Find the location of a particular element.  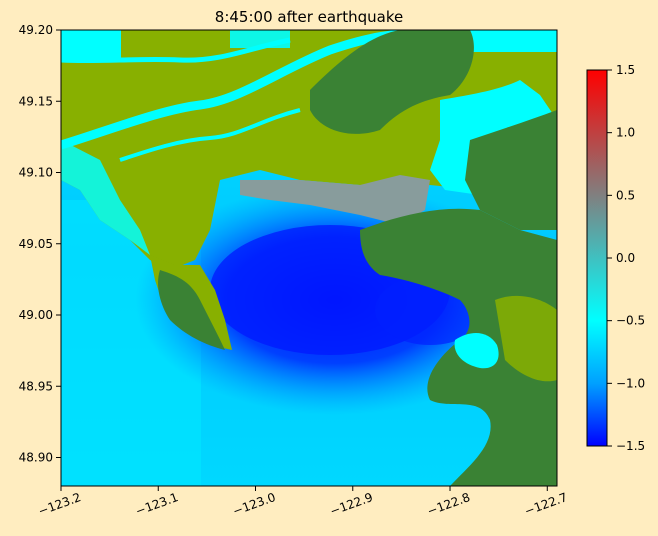

flood-patch-ne is located at coordinates (513, 41).